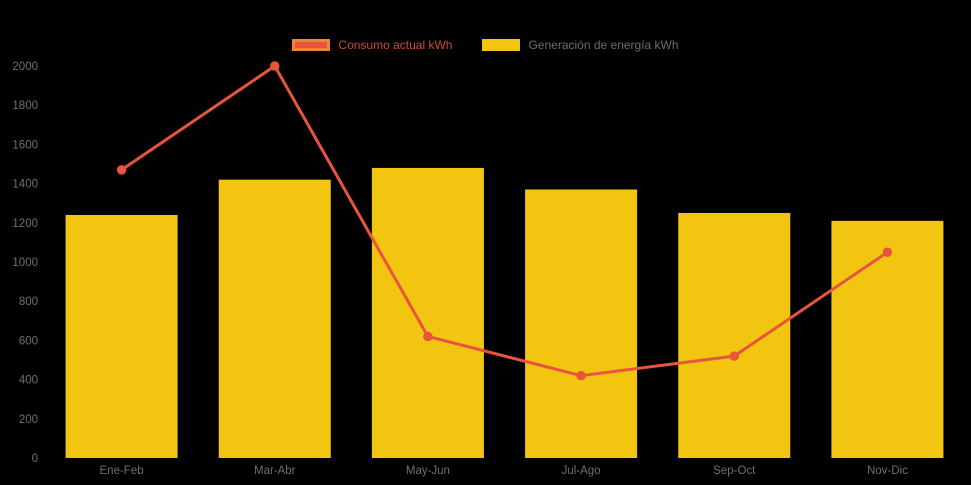 This screenshot has height=485, width=971. I want to click on legend-label-consumo: Consumo actual kWh, so click(395, 45).